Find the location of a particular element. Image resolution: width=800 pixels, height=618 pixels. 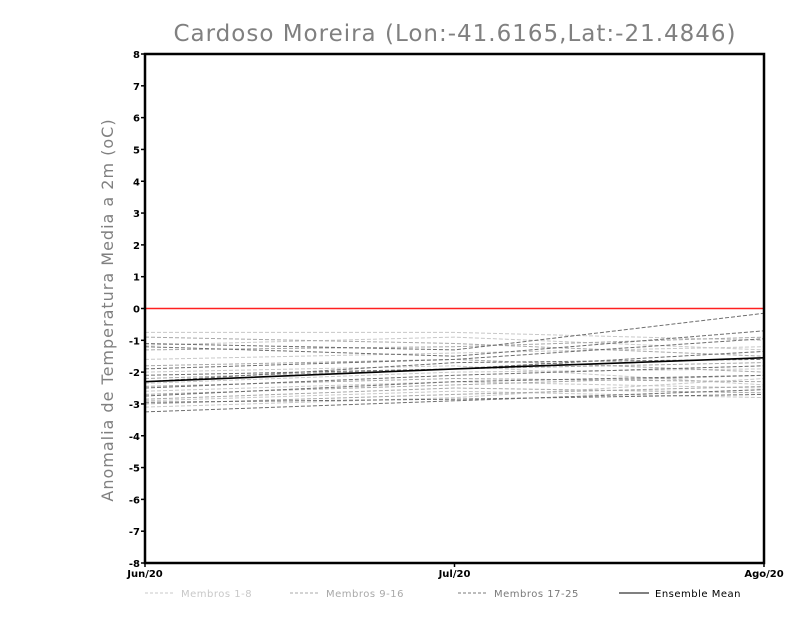

y-axis-label: Anomalia de Temperatura Media a 2m (oC) is located at coordinates (107, 309).